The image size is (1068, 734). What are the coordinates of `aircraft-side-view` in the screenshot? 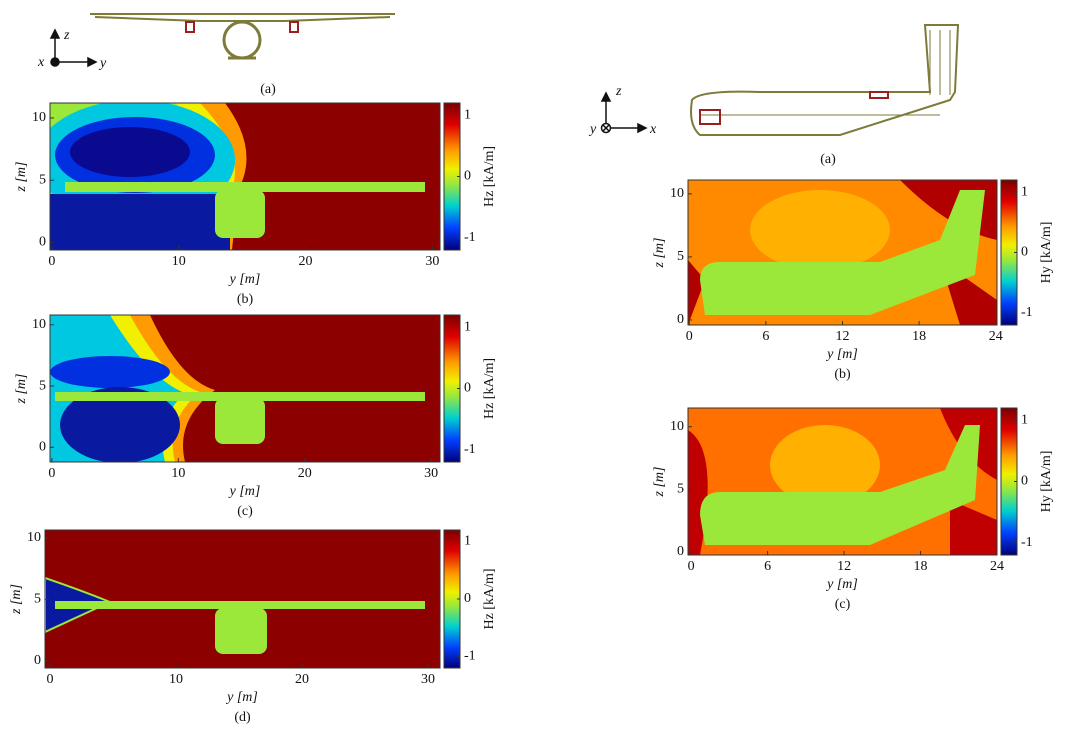 It's located at (825, 80).